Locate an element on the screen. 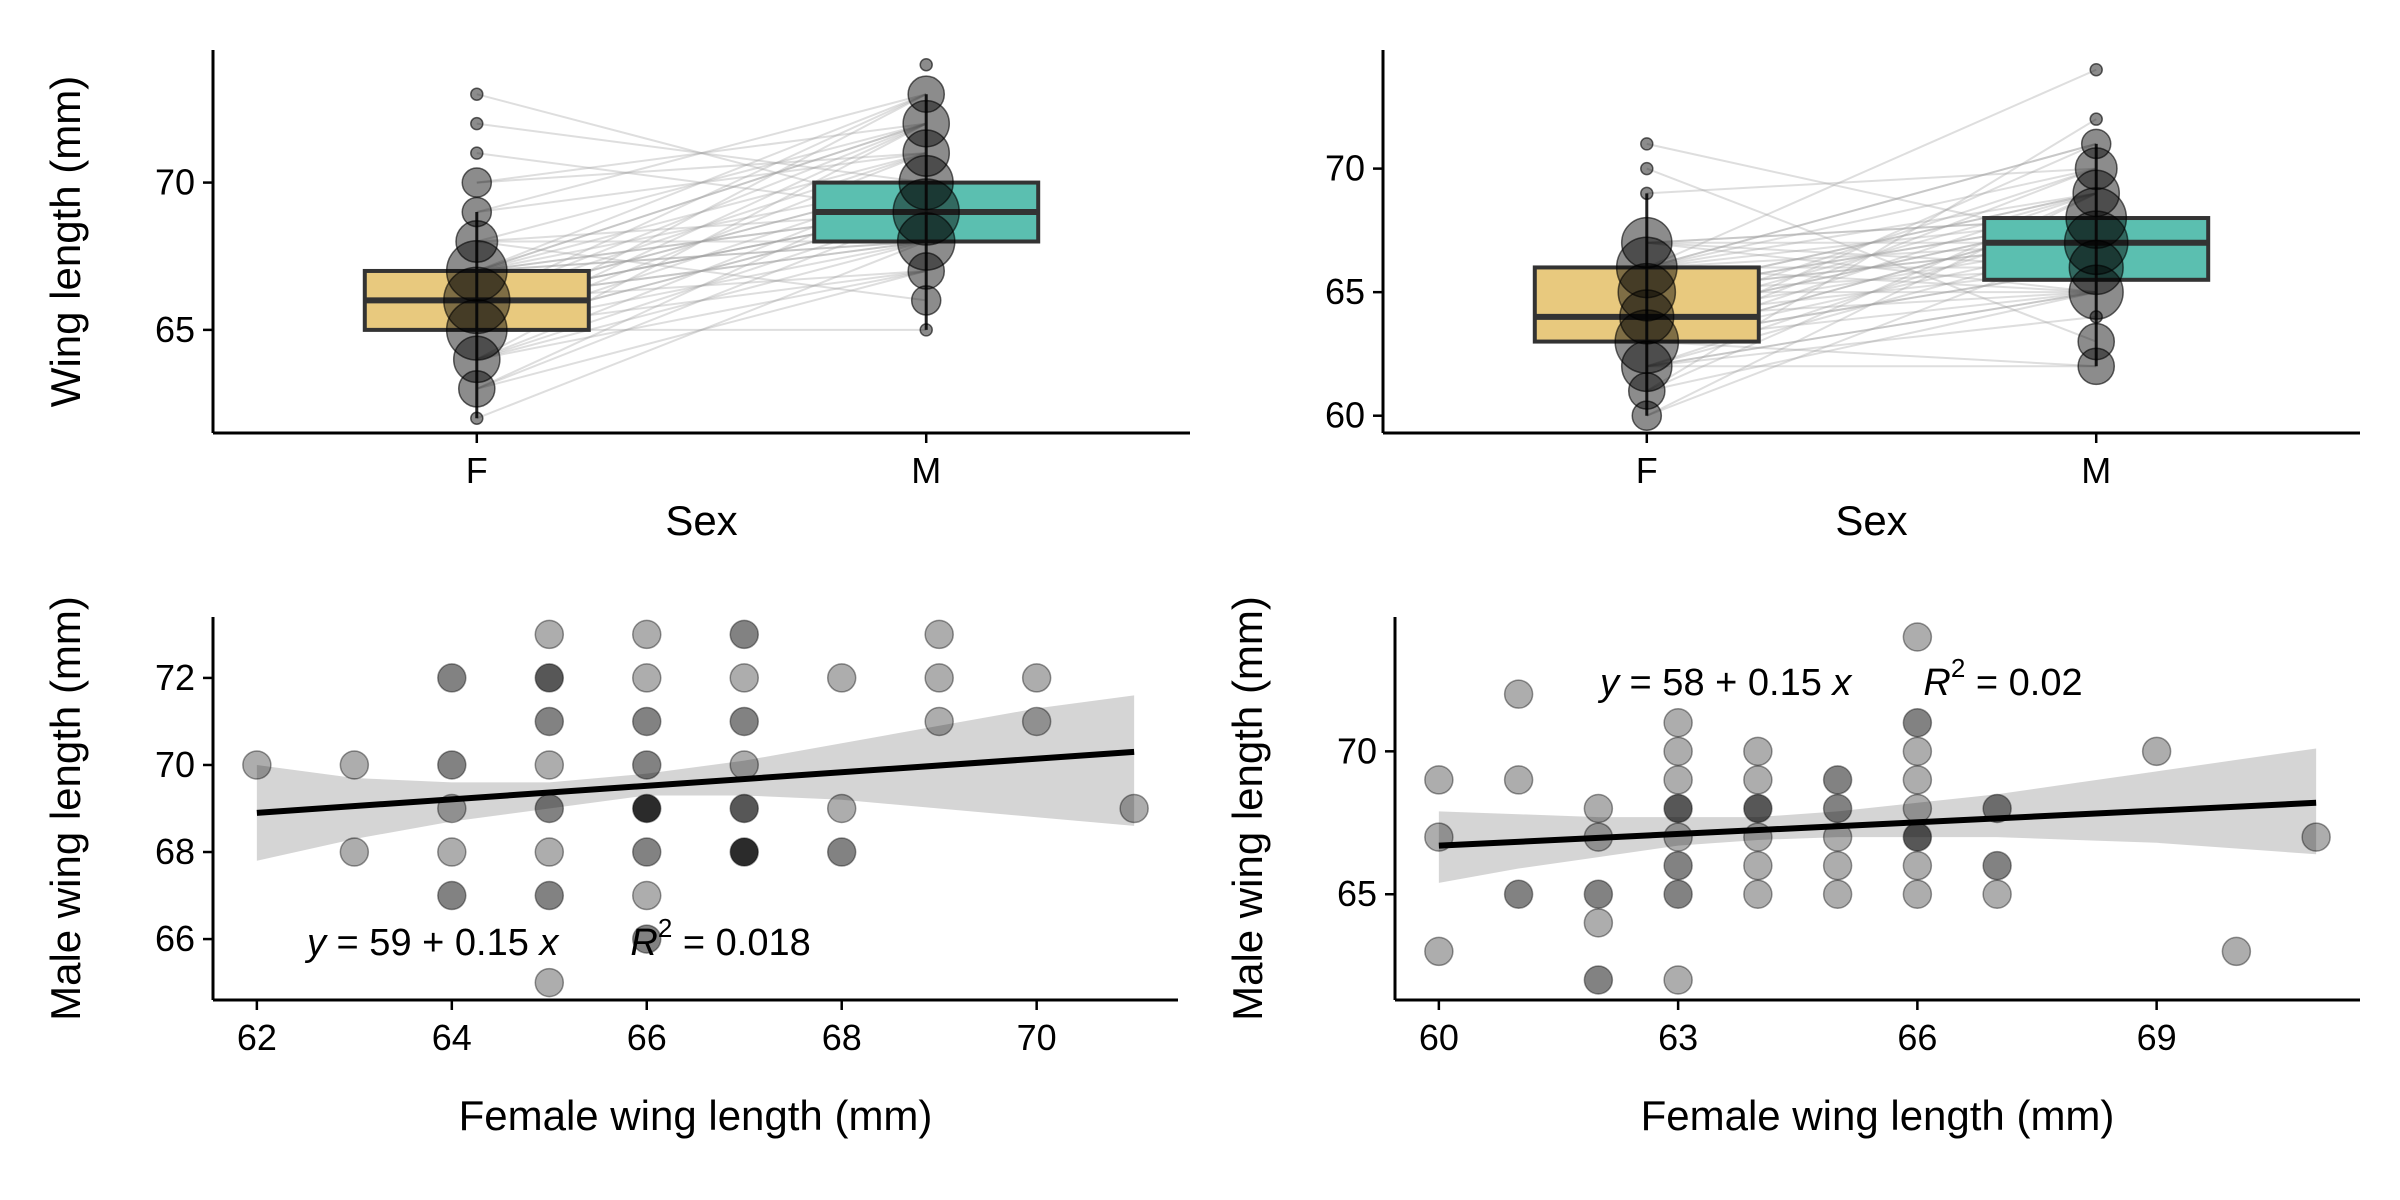 The image size is (2400, 1200). equation-rest: = 59 + 0.15 is located at coordinates (432, 943).